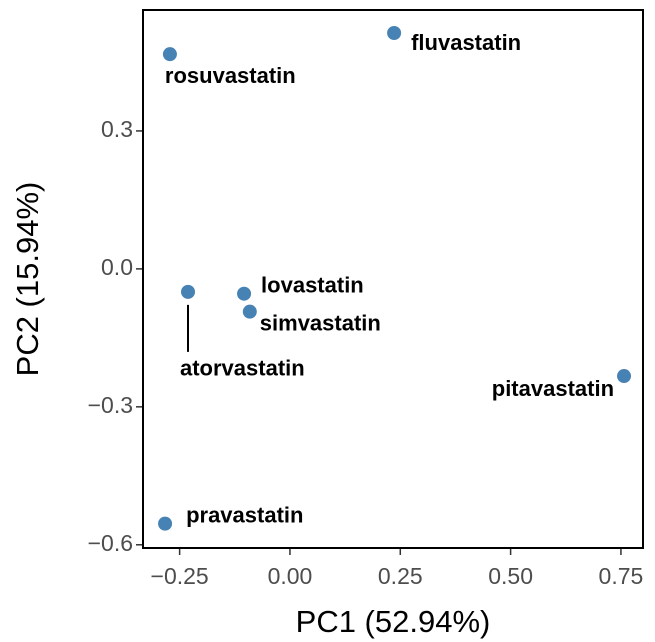  Describe the element at coordinates (110, 405) in the screenshot. I see `y-tick-label: −0.3` at that location.